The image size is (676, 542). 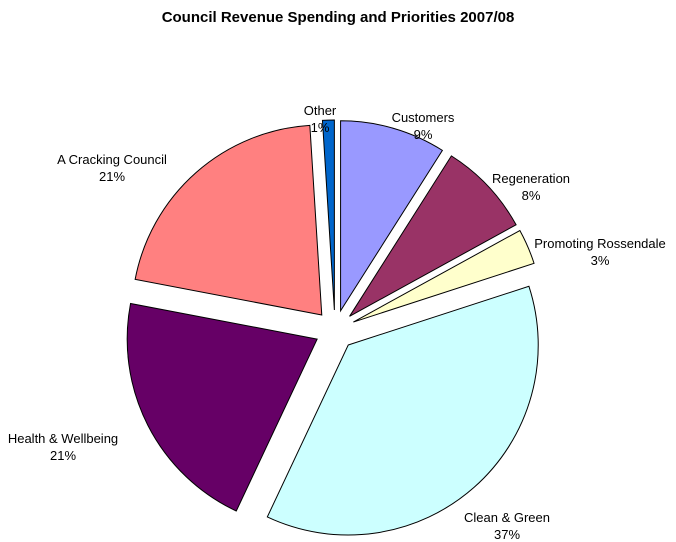 I want to click on slice-label: Promoting Rossendale, so click(x=600, y=243).